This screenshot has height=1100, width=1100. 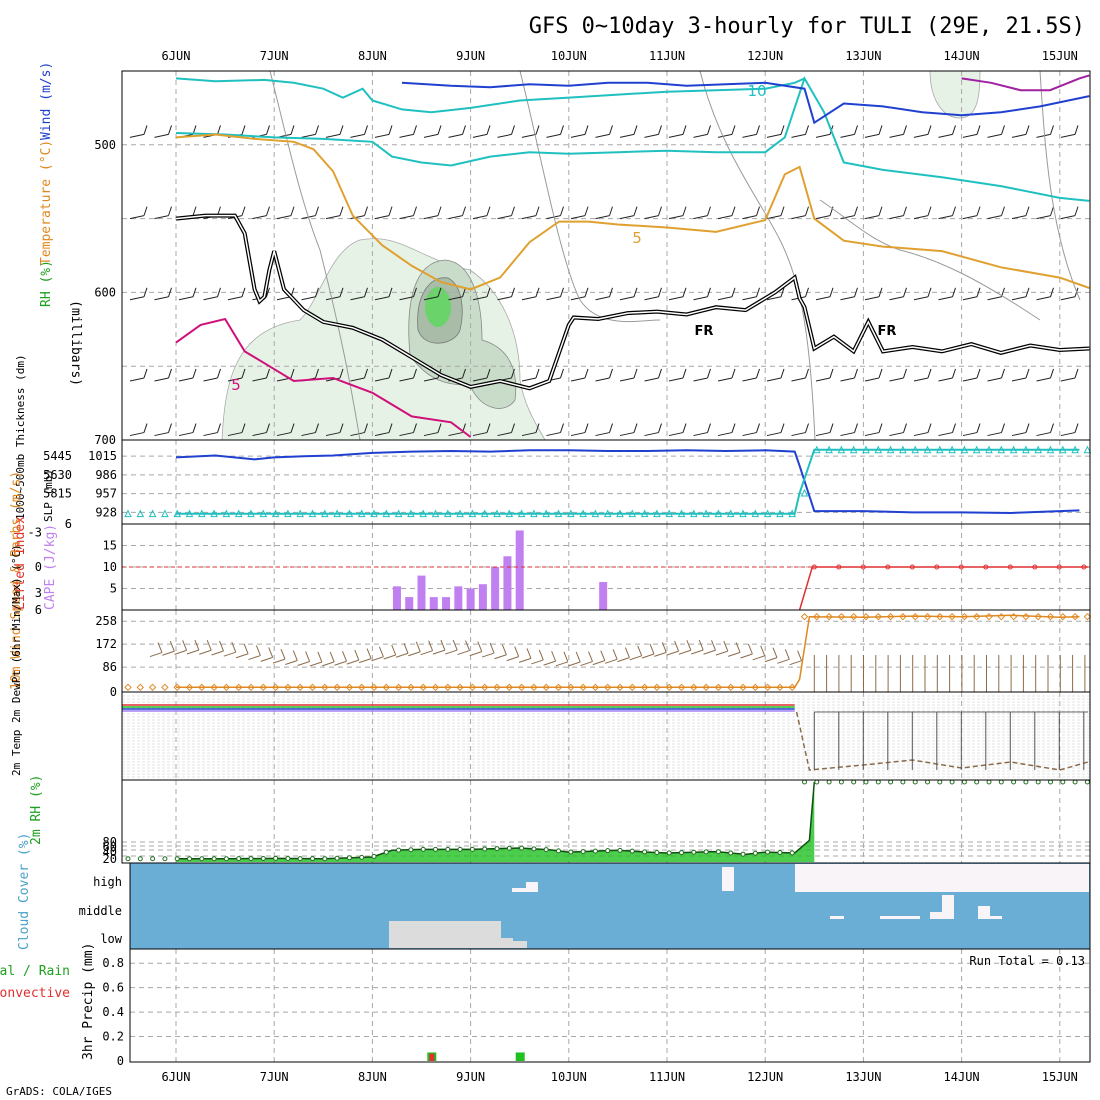 What do you see at coordinates (606, 821) in the screenshot?
I see `rh2m-grid` at bounding box center [606, 821].